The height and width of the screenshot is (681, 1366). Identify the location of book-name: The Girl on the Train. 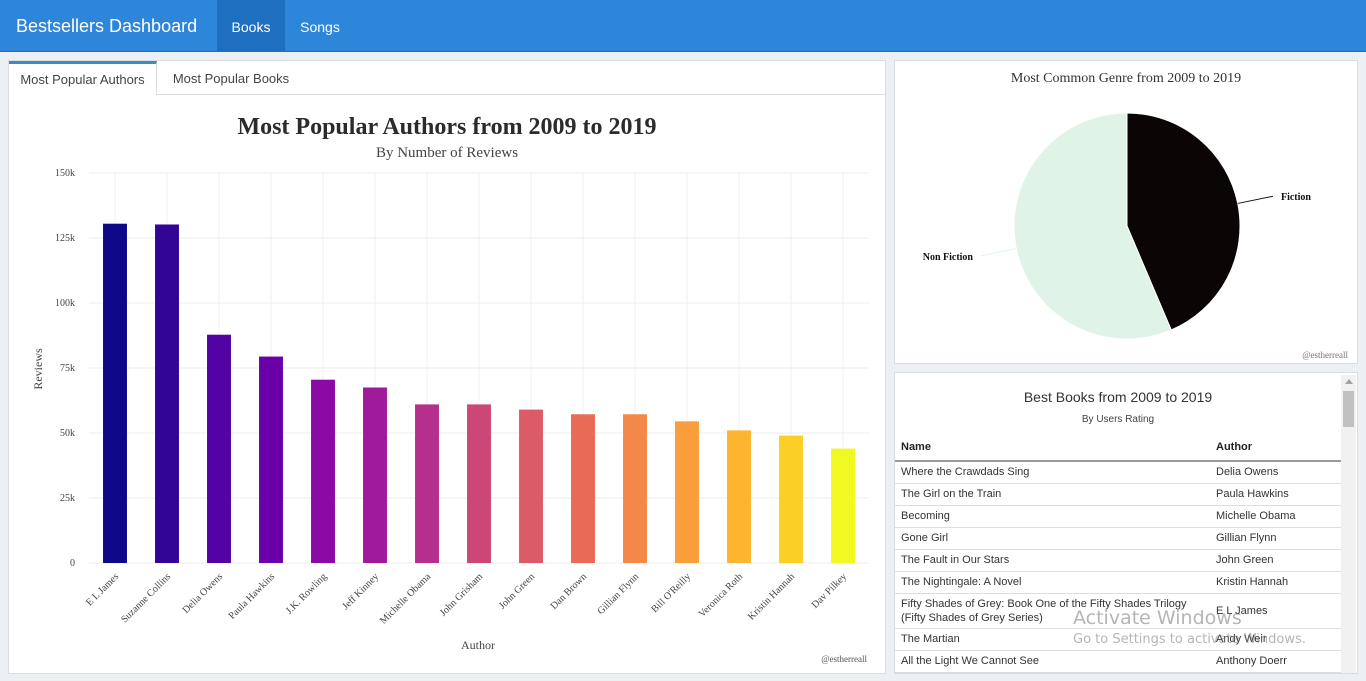
(1052, 494).